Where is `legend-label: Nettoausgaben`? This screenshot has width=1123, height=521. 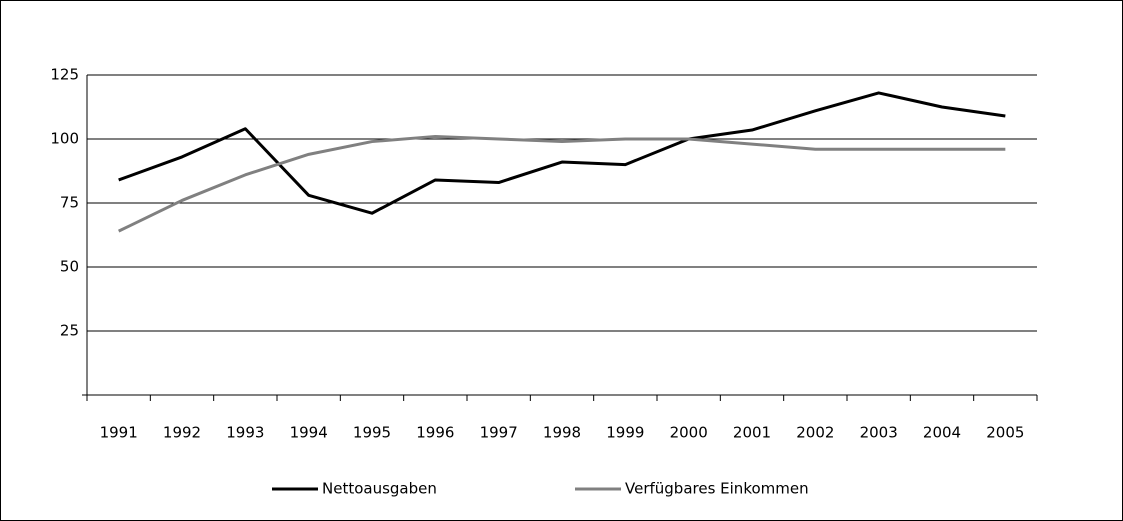
legend-label: Nettoausgaben is located at coordinates (379, 489).